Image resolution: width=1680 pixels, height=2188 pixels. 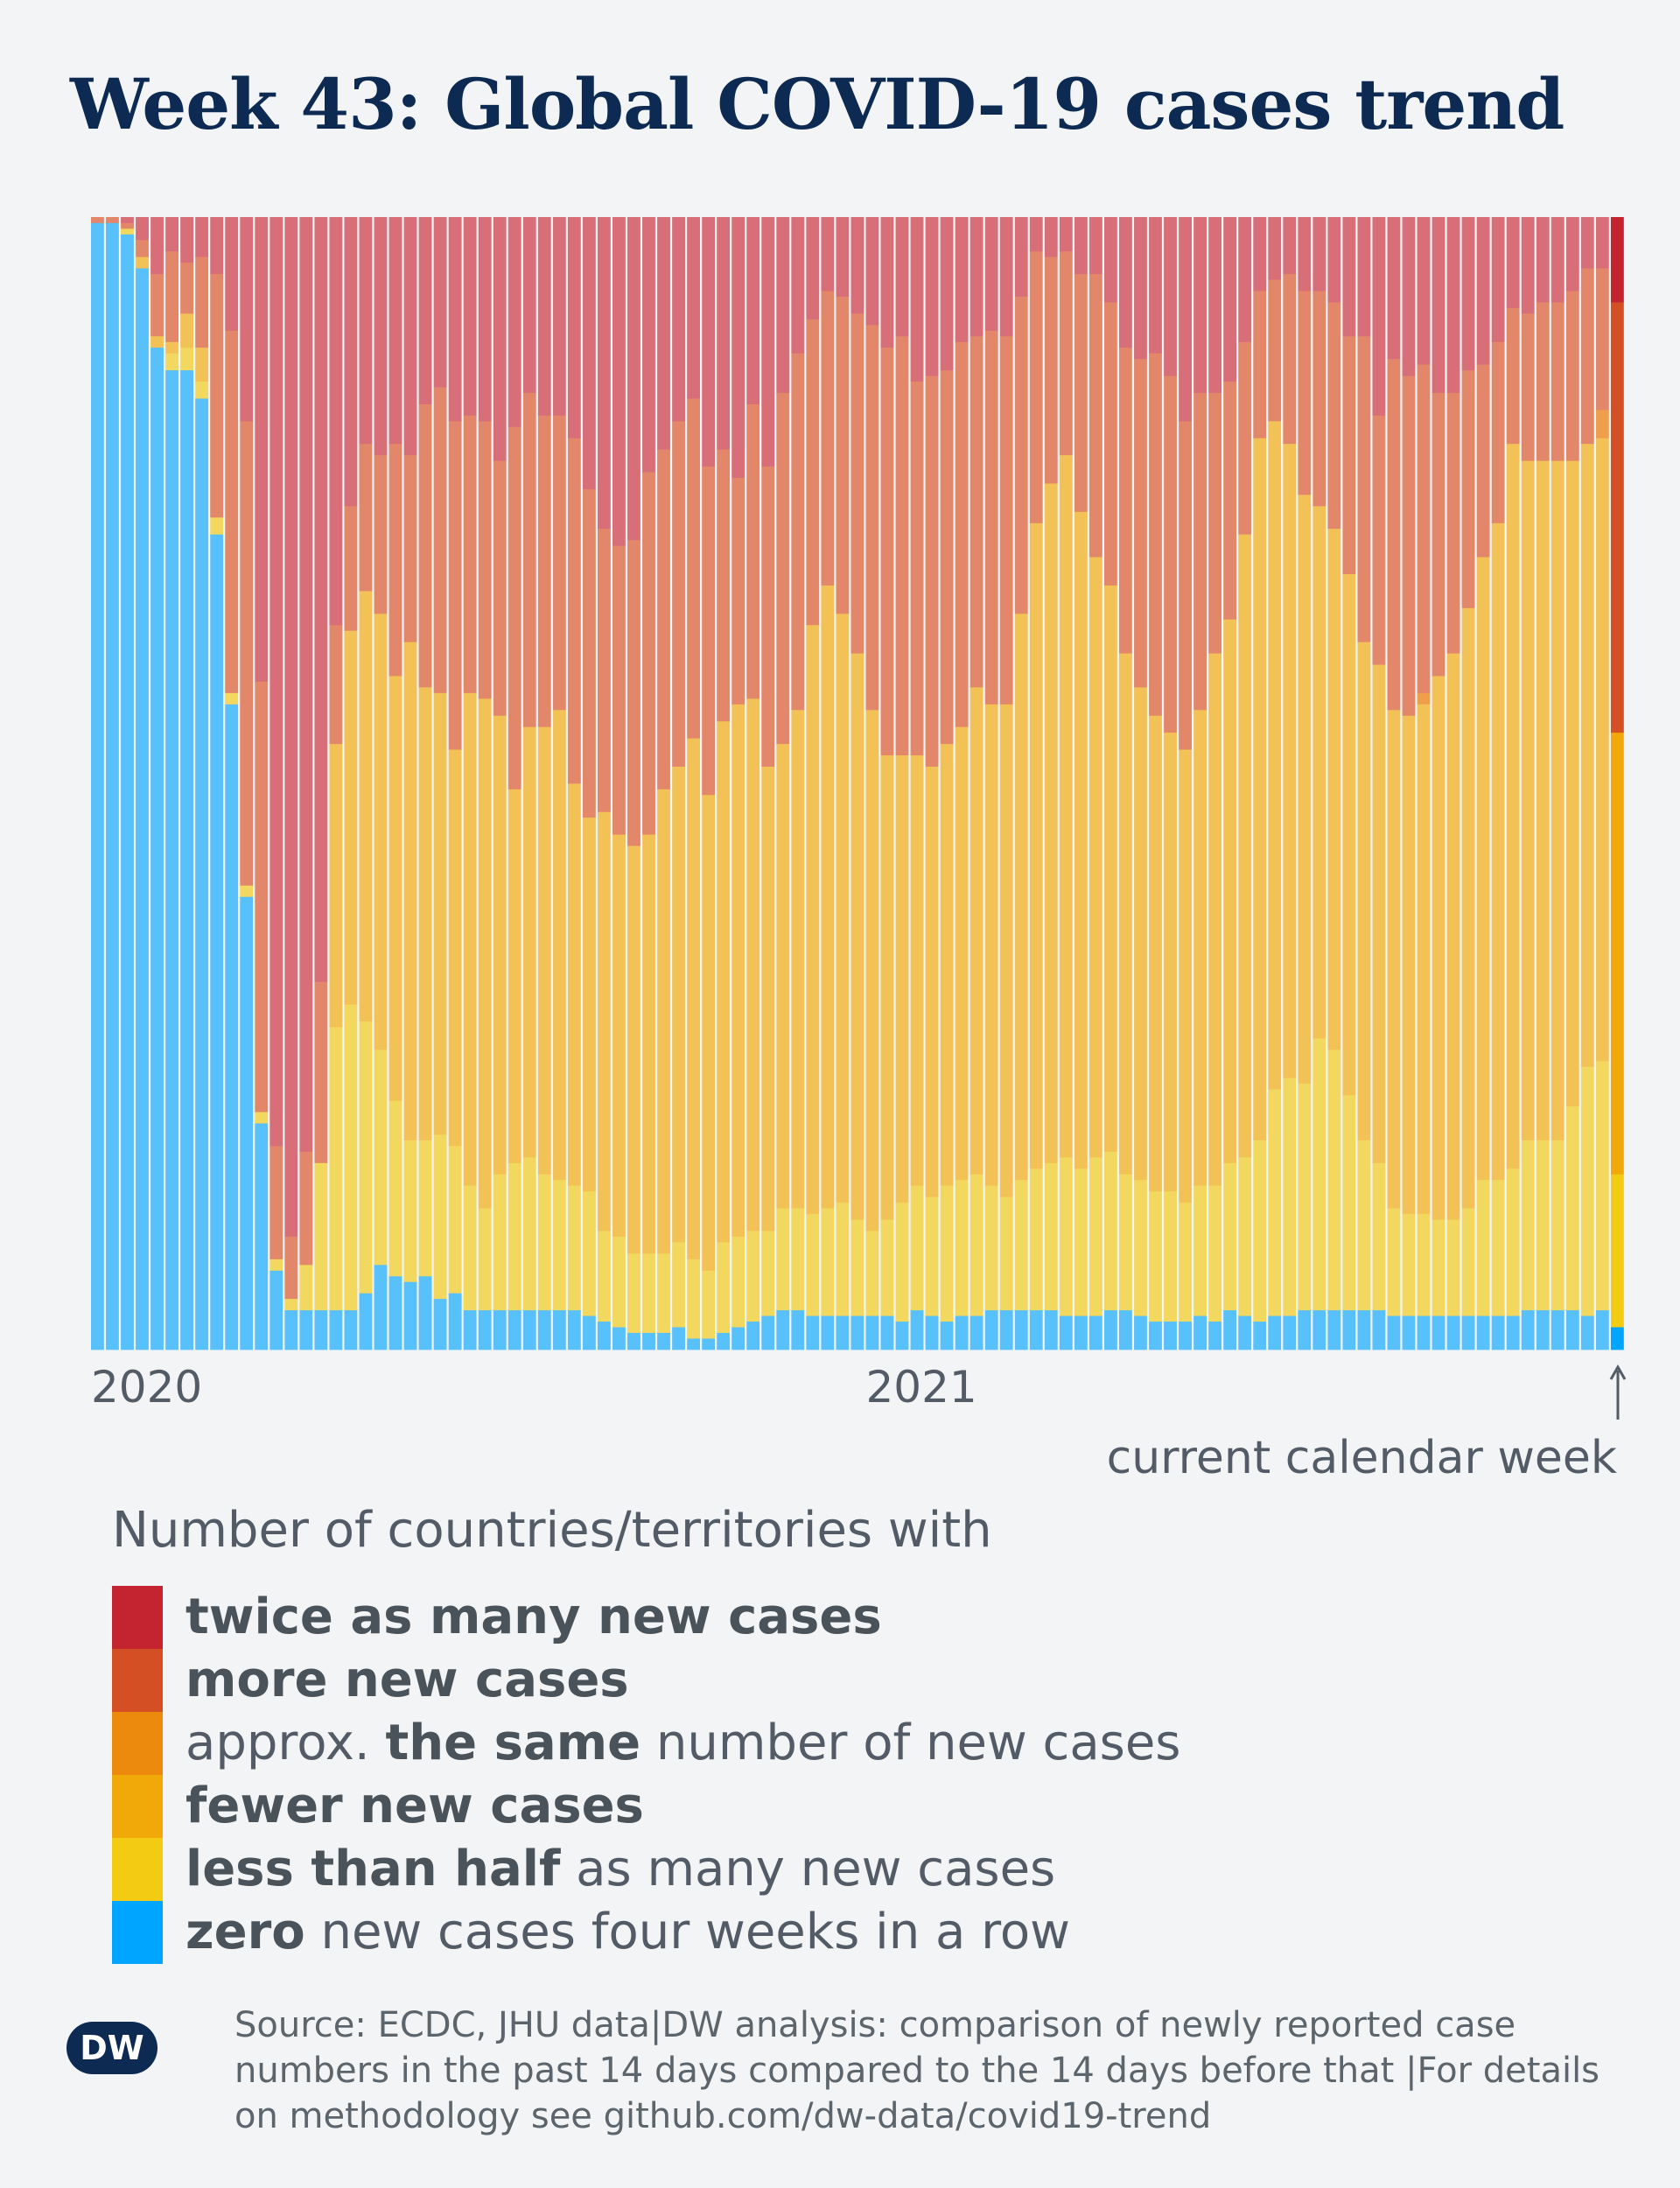 What do you see at coordinates (534, 1616) in the screenshot?
I see `legend-label-twice: twice as many new cases` at bounding box center [534, 1616].